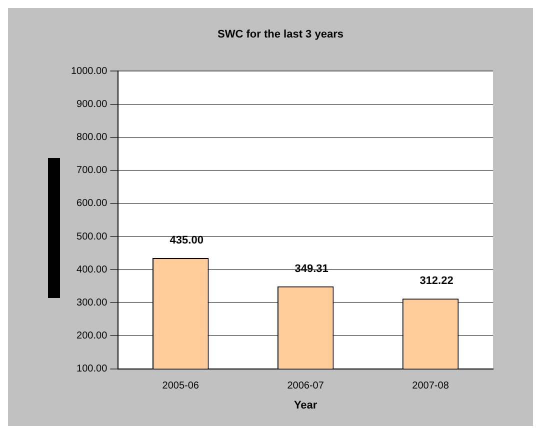  I want to click on y-tick-label: 800.00, so click(92, 138).